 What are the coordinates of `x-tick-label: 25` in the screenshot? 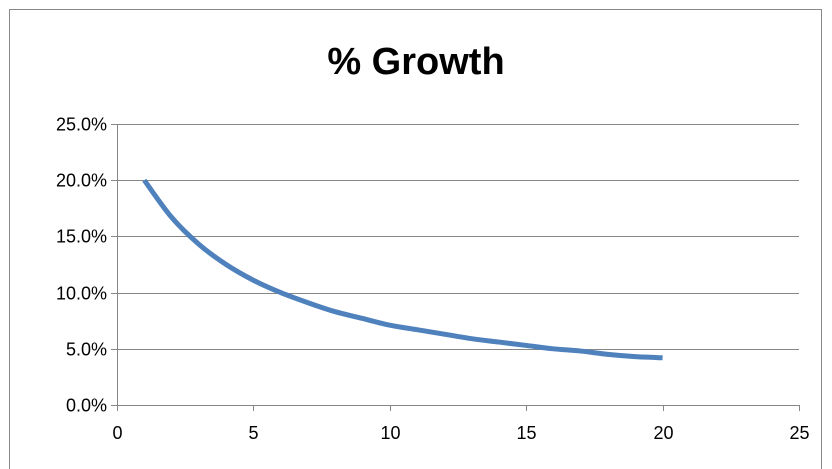 It's located at (799, 433).